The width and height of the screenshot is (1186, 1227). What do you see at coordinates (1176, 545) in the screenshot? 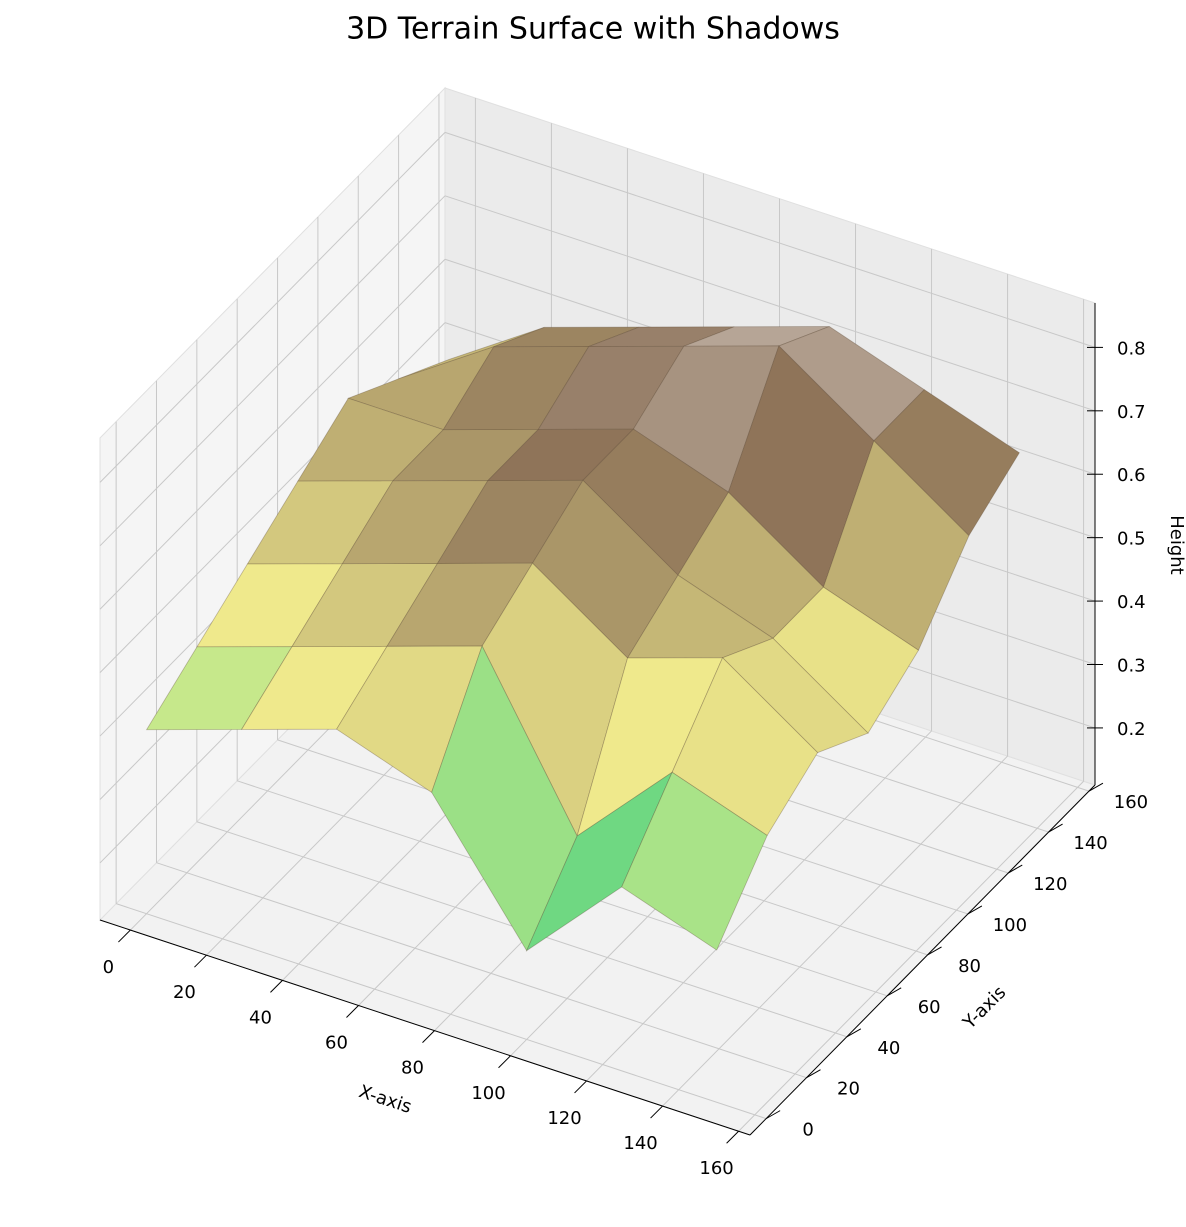
I see `z-axis-label: Height` at bounding box center [1176, 545].